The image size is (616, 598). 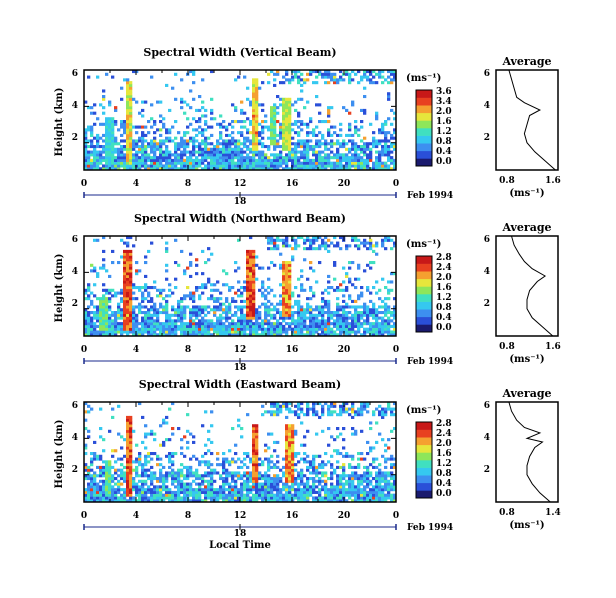 I want to click on colorbar-tick-label: 0.4, so click(x=444, y=318).